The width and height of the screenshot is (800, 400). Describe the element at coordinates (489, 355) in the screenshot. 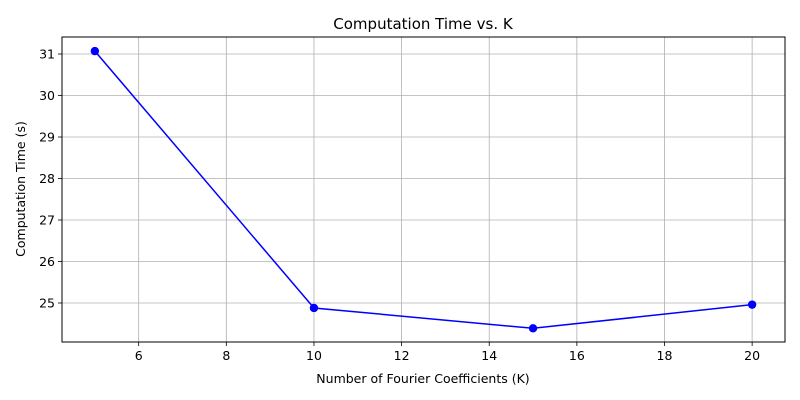

I see `x-tick-label: 14` at that location.